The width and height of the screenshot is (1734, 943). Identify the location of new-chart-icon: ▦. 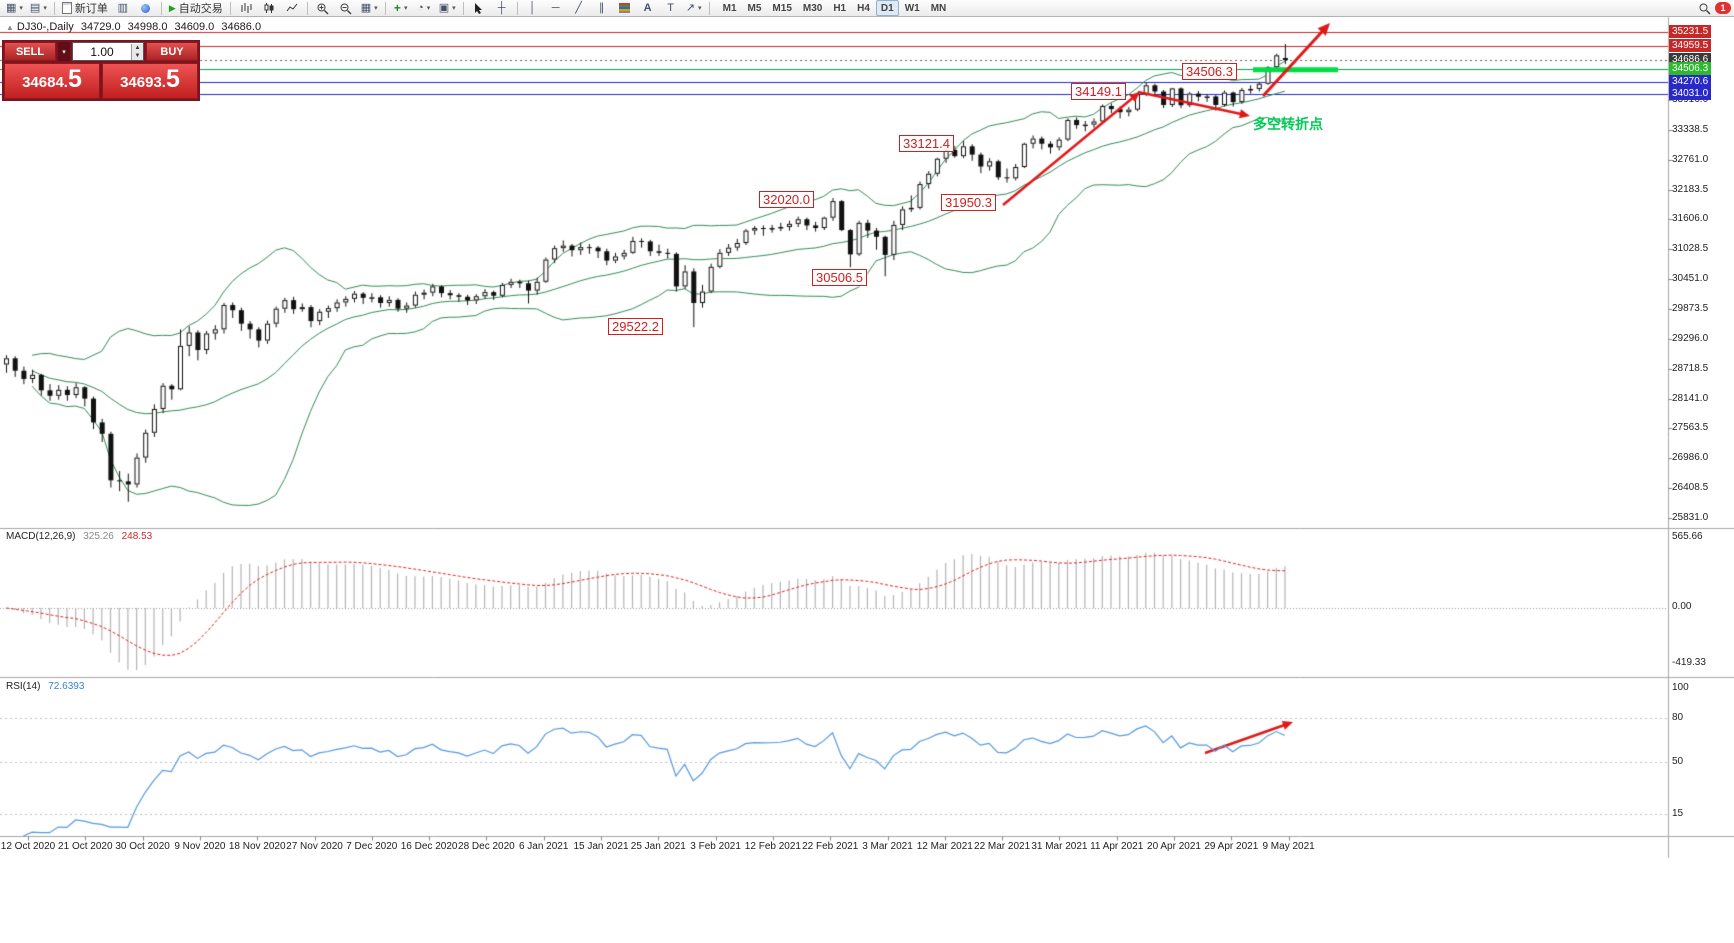
(11, 7).